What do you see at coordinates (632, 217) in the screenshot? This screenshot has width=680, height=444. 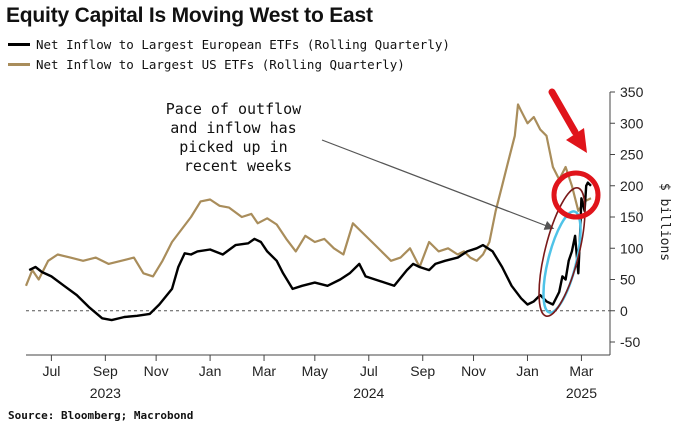 I see `y-tick-label: 150` at bounding box center [632, 217].